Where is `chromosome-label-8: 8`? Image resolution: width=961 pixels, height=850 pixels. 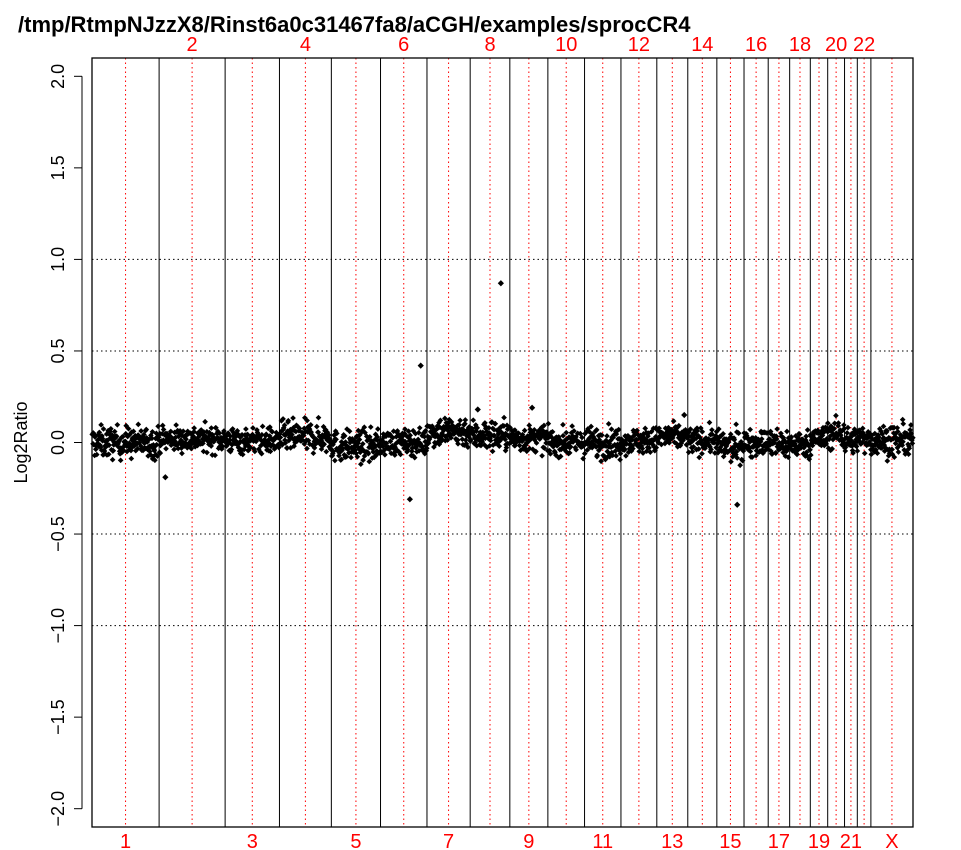 chromosome-label-8: 8 is located at coordinates (489, 45).